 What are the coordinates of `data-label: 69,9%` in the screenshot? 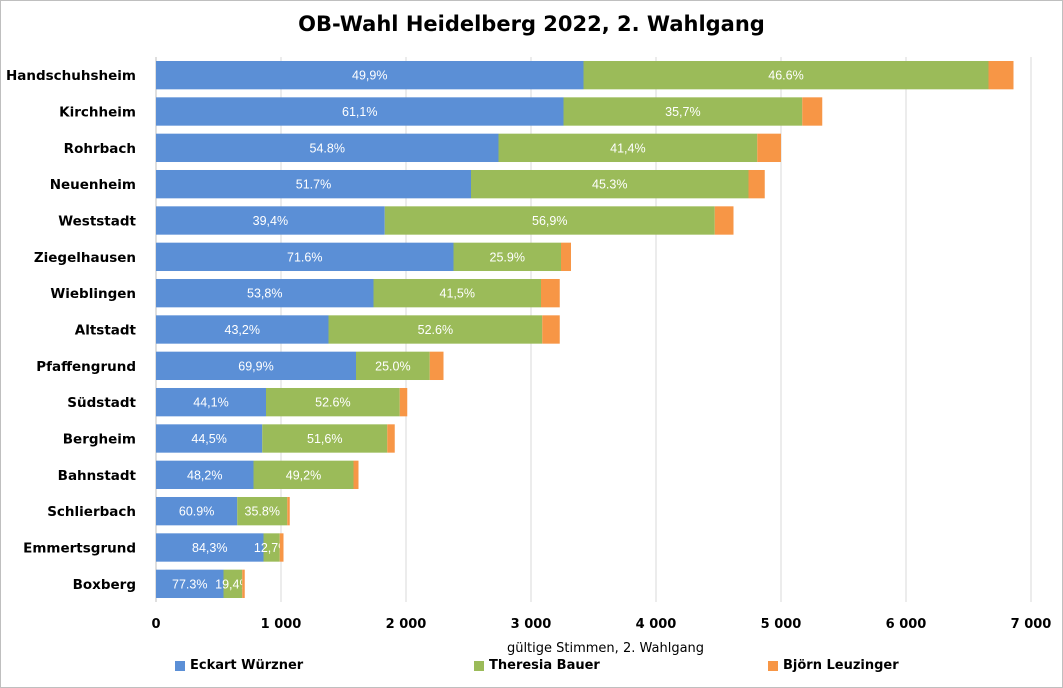 It's located at (255, 366).